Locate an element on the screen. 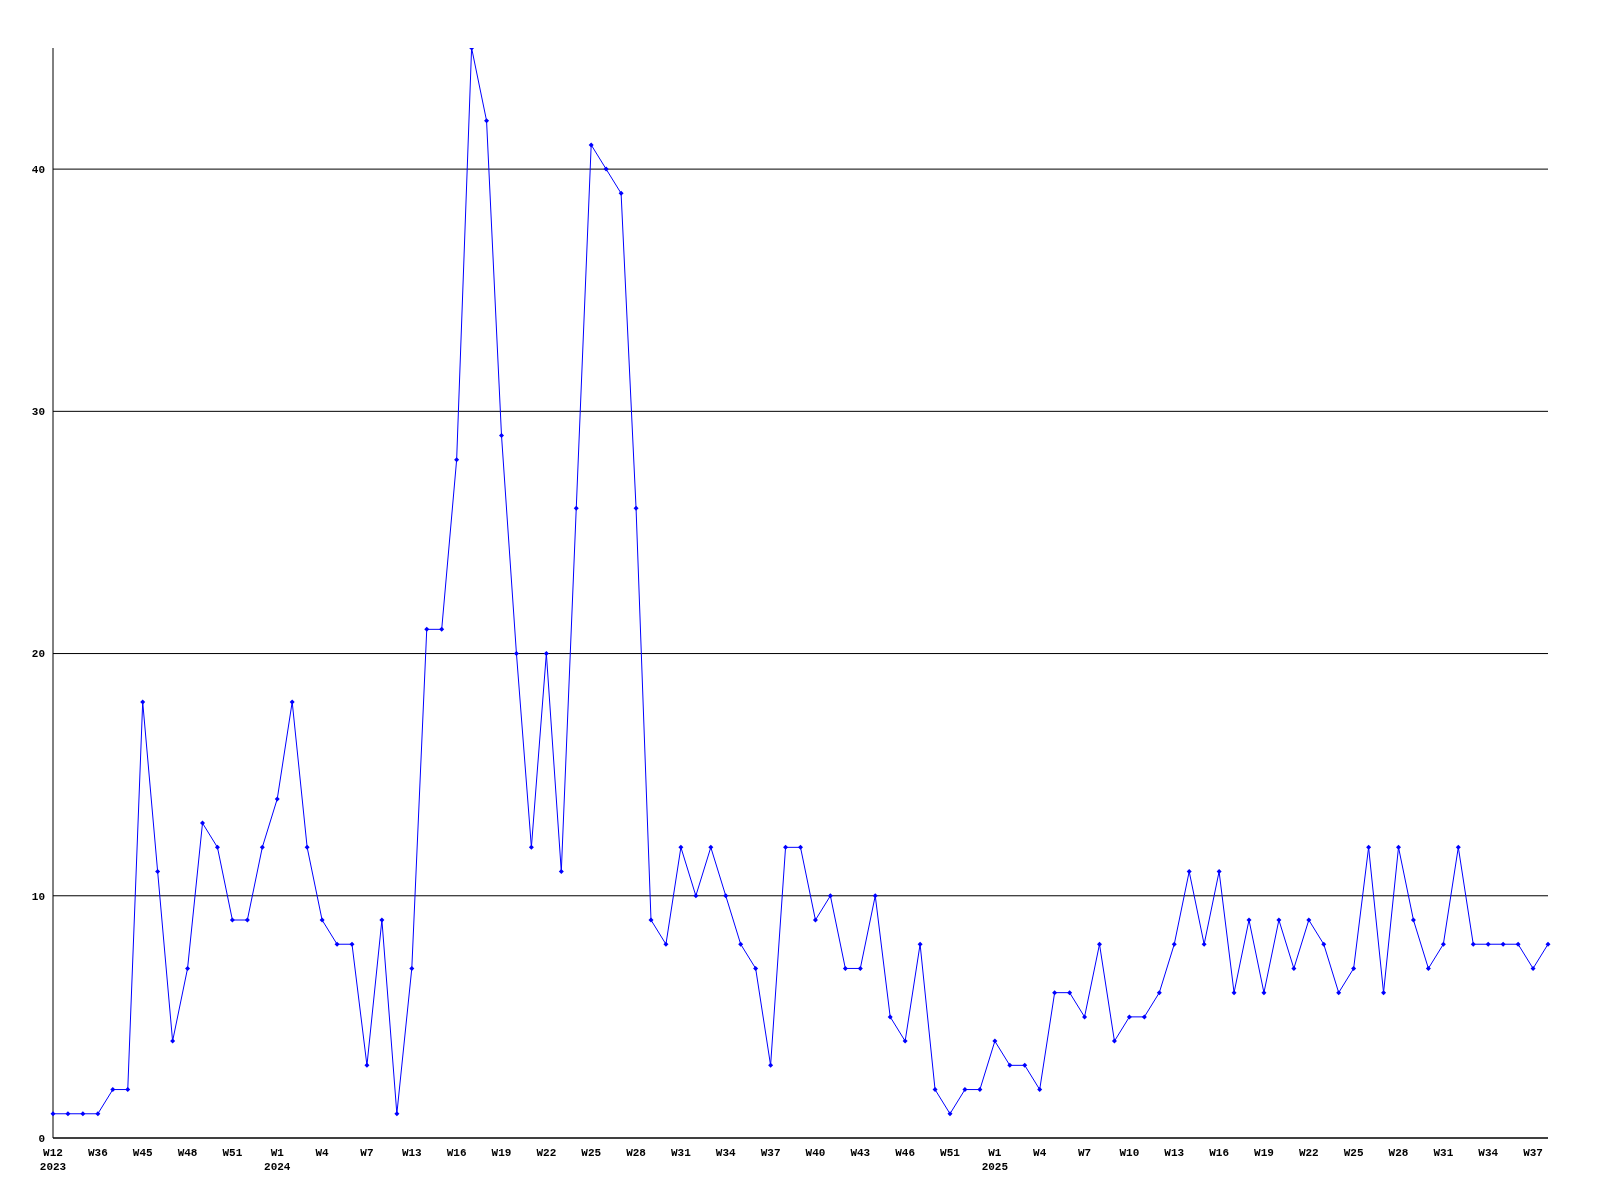 This screenshot has width=1600, height=1200. x-tick-label: W45 is located at coordinates (142, 1153).